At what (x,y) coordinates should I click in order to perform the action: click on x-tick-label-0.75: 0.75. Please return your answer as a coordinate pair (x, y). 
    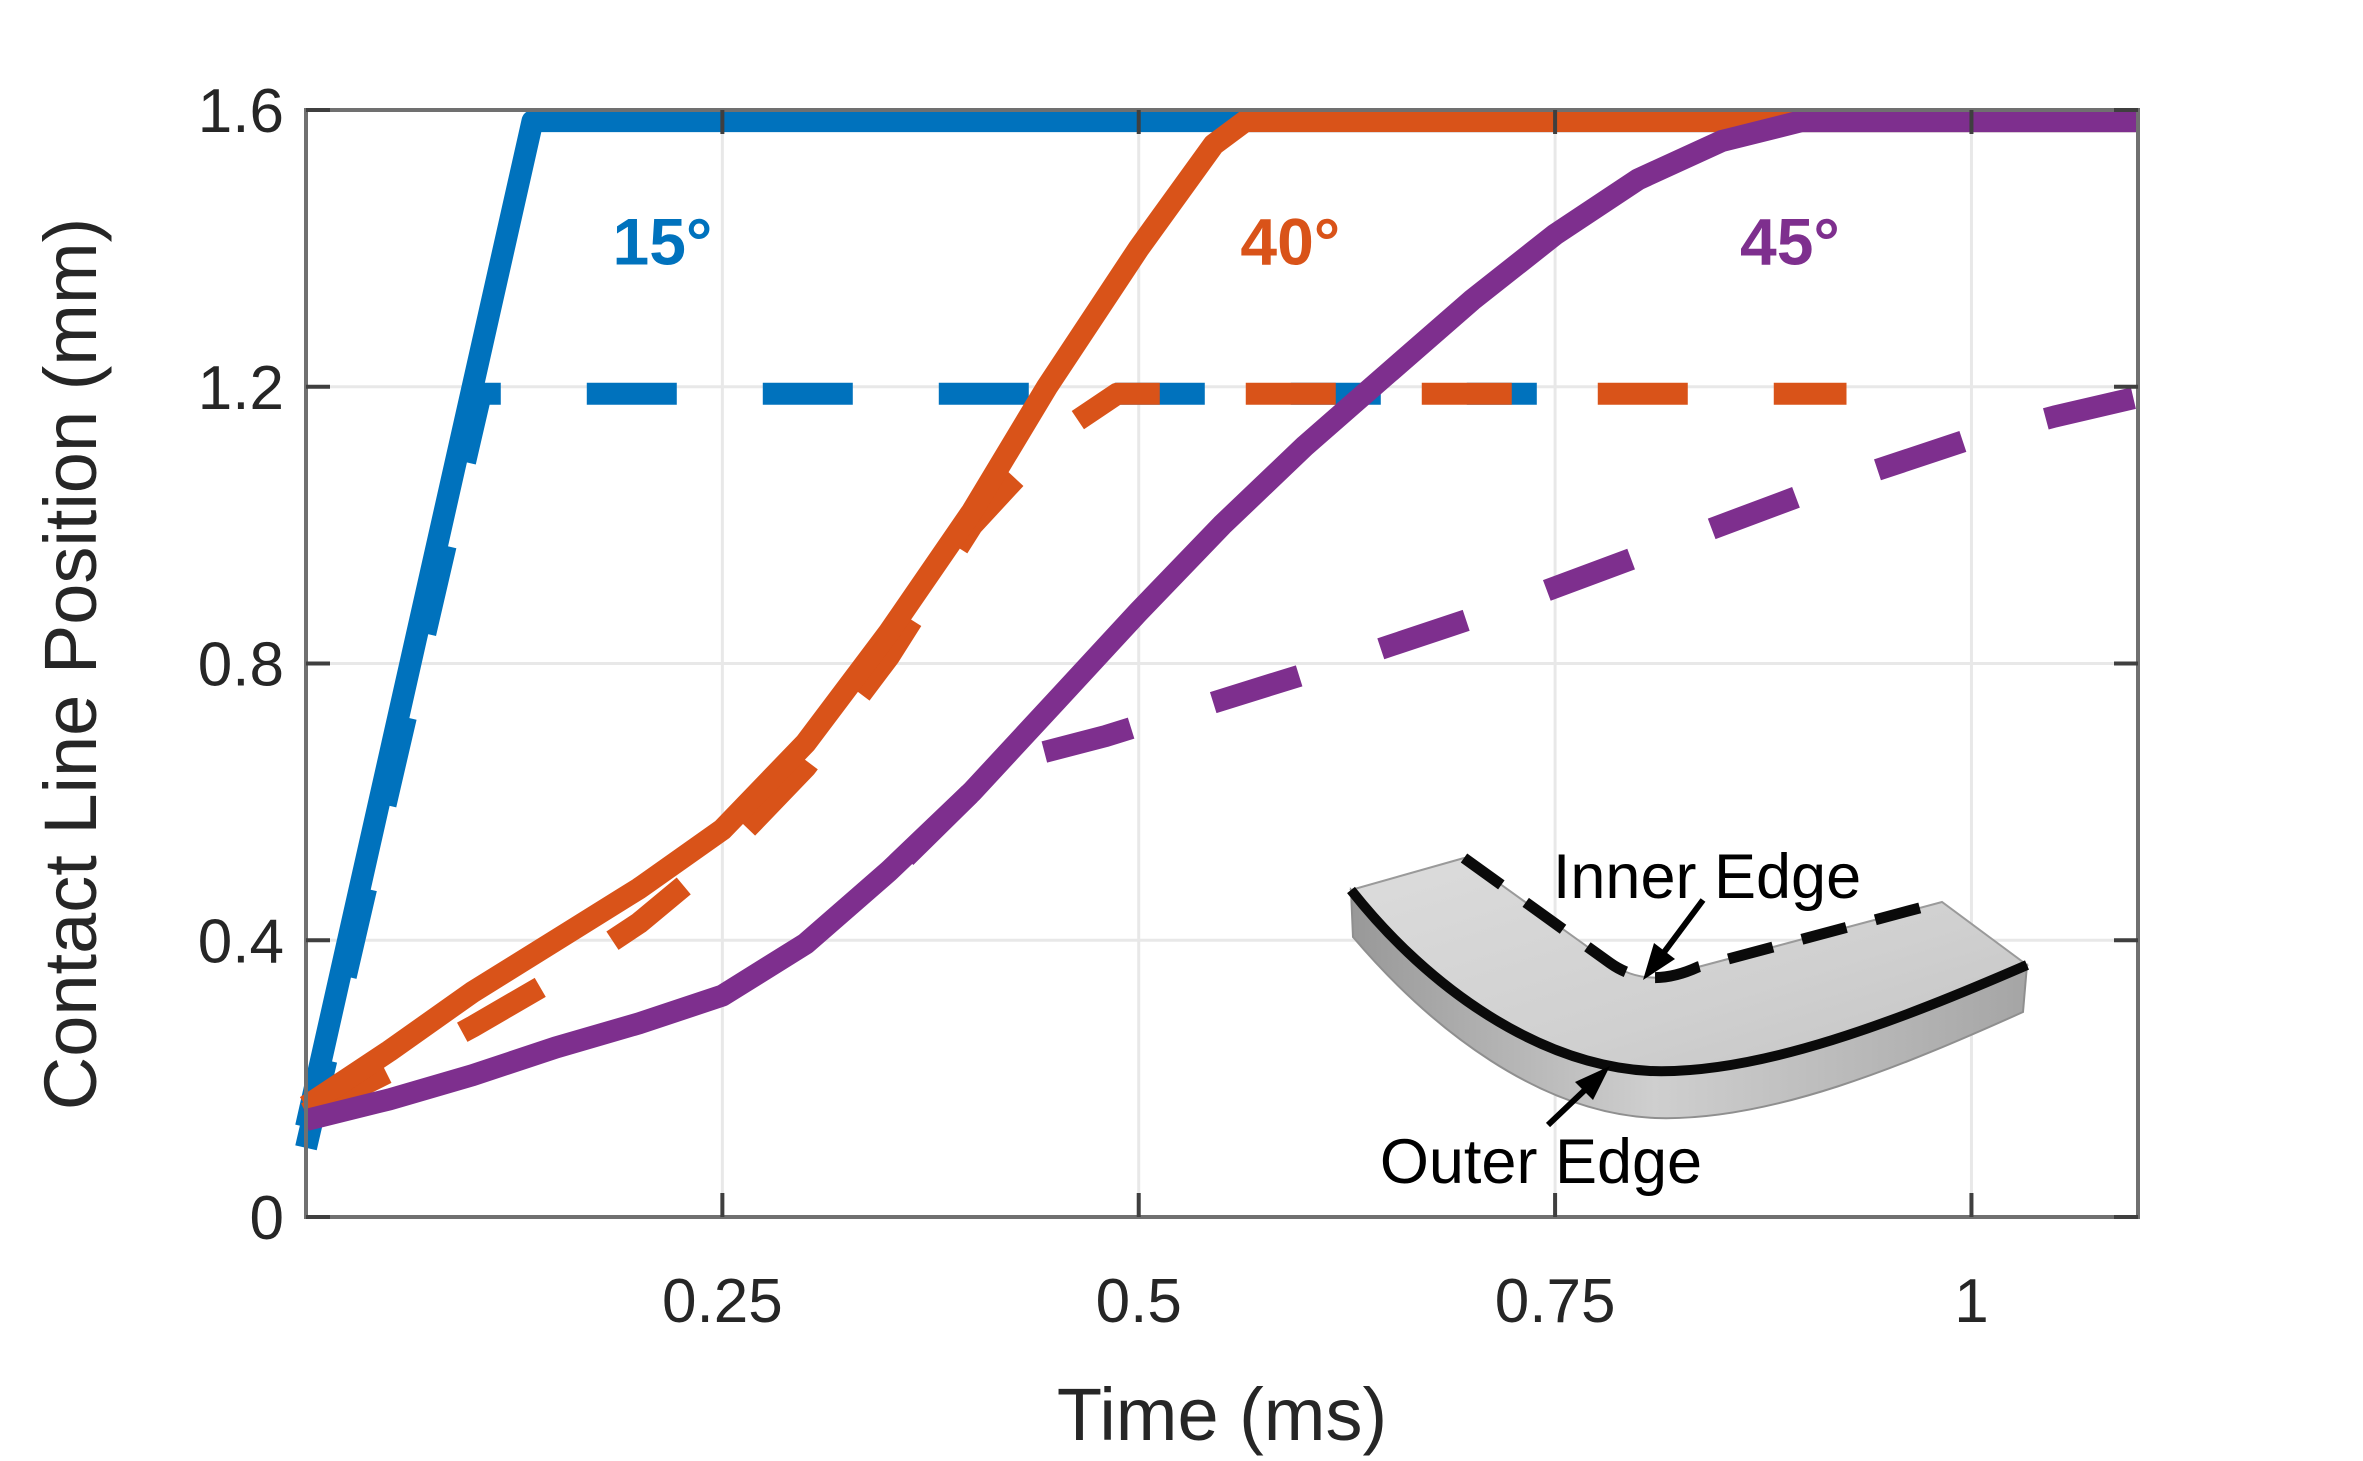
    Looking at the image, I should click on (1555, 1301).